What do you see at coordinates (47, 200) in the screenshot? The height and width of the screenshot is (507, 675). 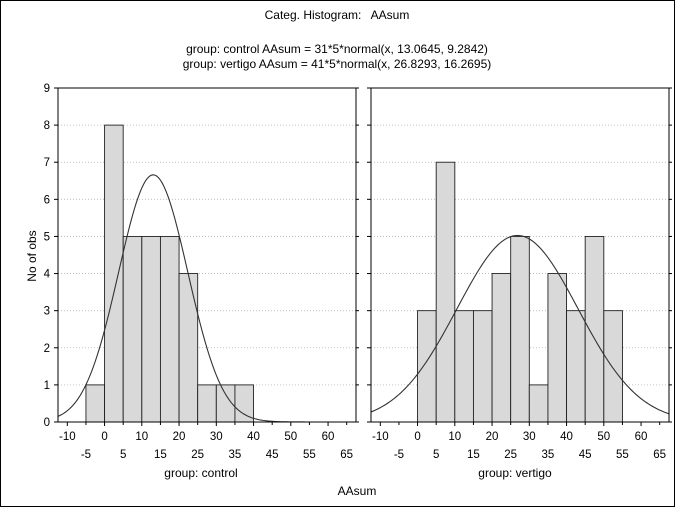 I see `y-tick-label: 6` at bounding box center [47, 200].